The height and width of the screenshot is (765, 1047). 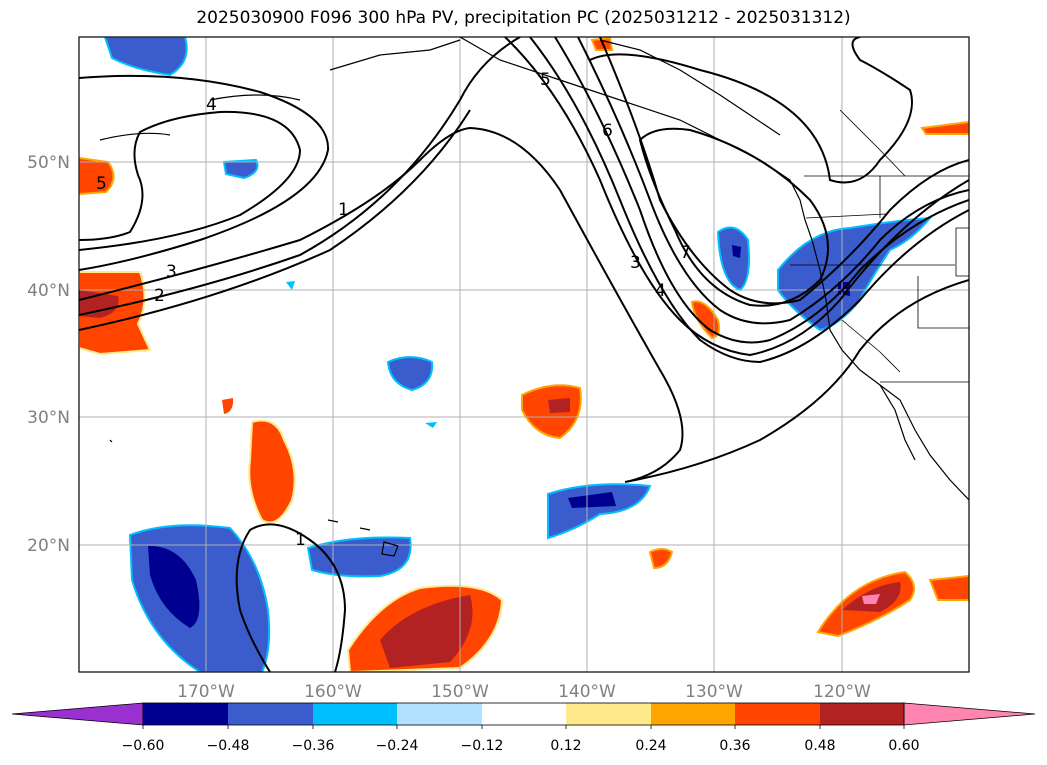 What do you see at coordinates (159, 296) in the screenshot?
I see `contour-label: 2` at bounding box center [159, 296].